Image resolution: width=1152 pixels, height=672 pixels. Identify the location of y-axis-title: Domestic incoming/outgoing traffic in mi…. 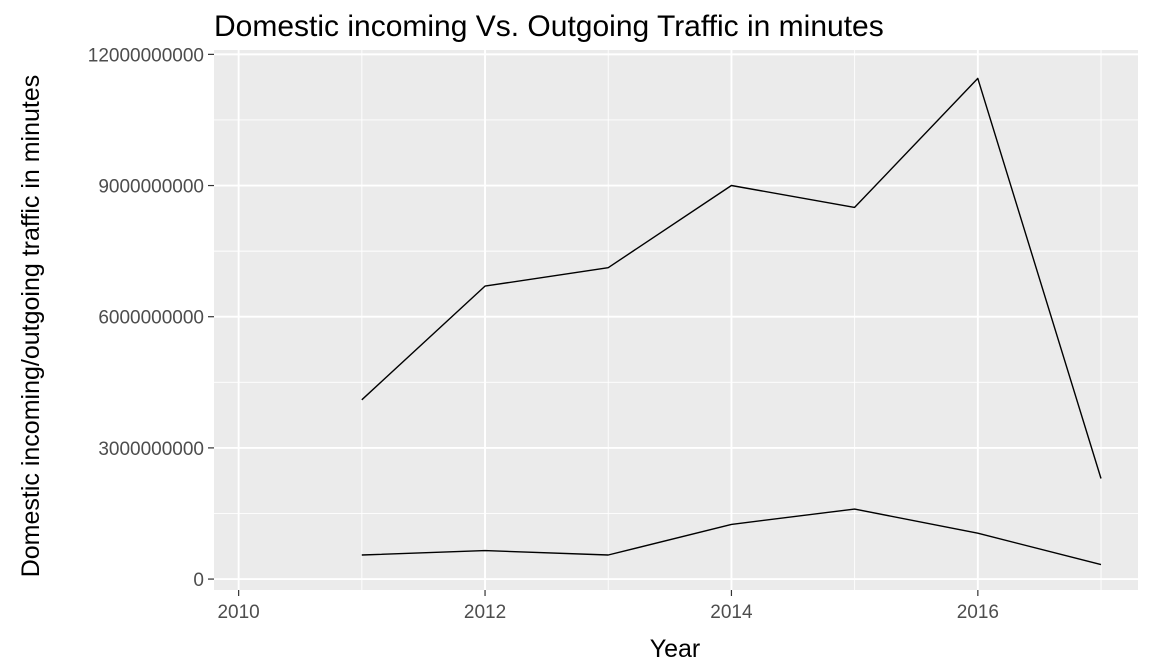
(31, 326).